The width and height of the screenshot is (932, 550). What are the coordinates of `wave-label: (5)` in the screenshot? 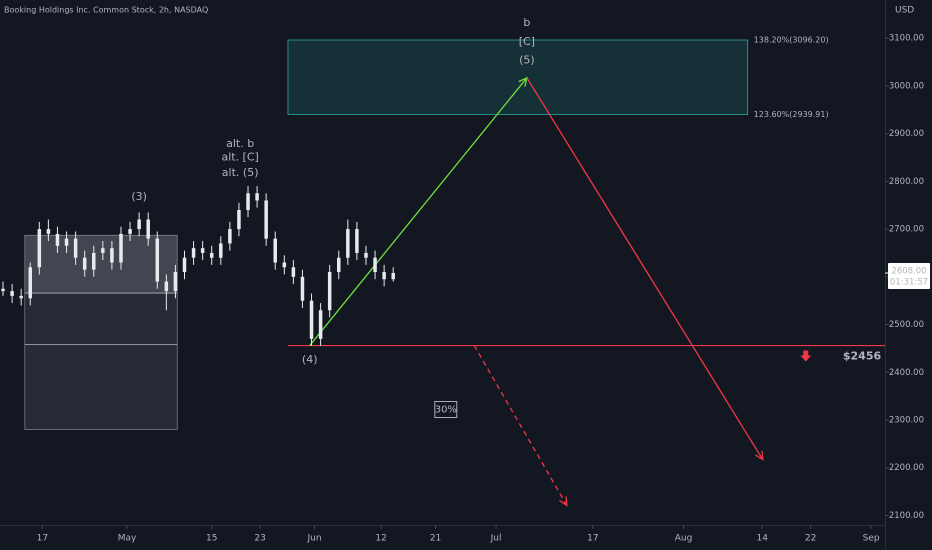 It's located at (527, 60).